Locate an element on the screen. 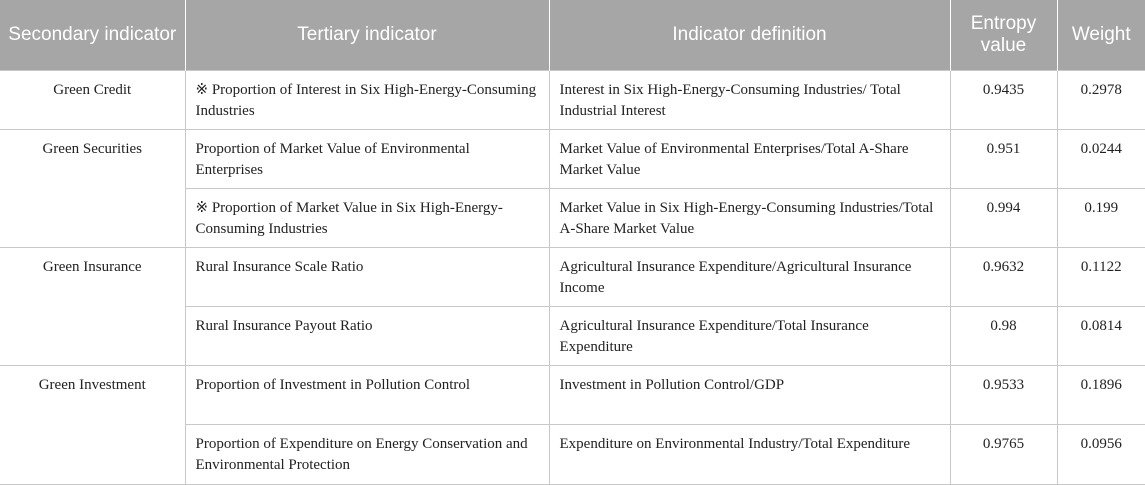 The image size is (1145, 485). entropy-cell: 0.9435 is located at coordinates (1003, 99).